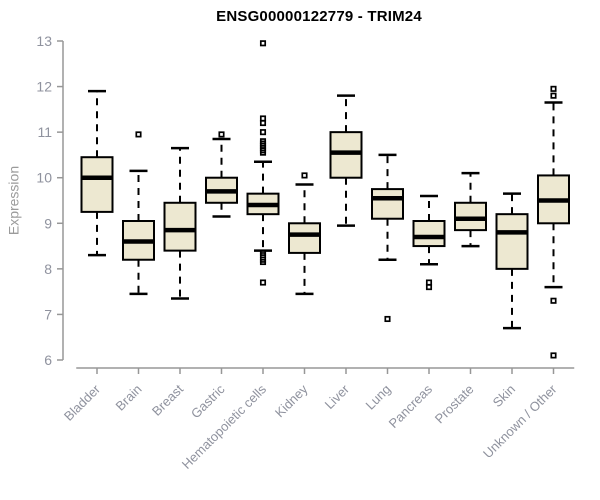 This screenshot has height=500, width=600. I want to click on x-tick-label: Liver, so click(337, 396).